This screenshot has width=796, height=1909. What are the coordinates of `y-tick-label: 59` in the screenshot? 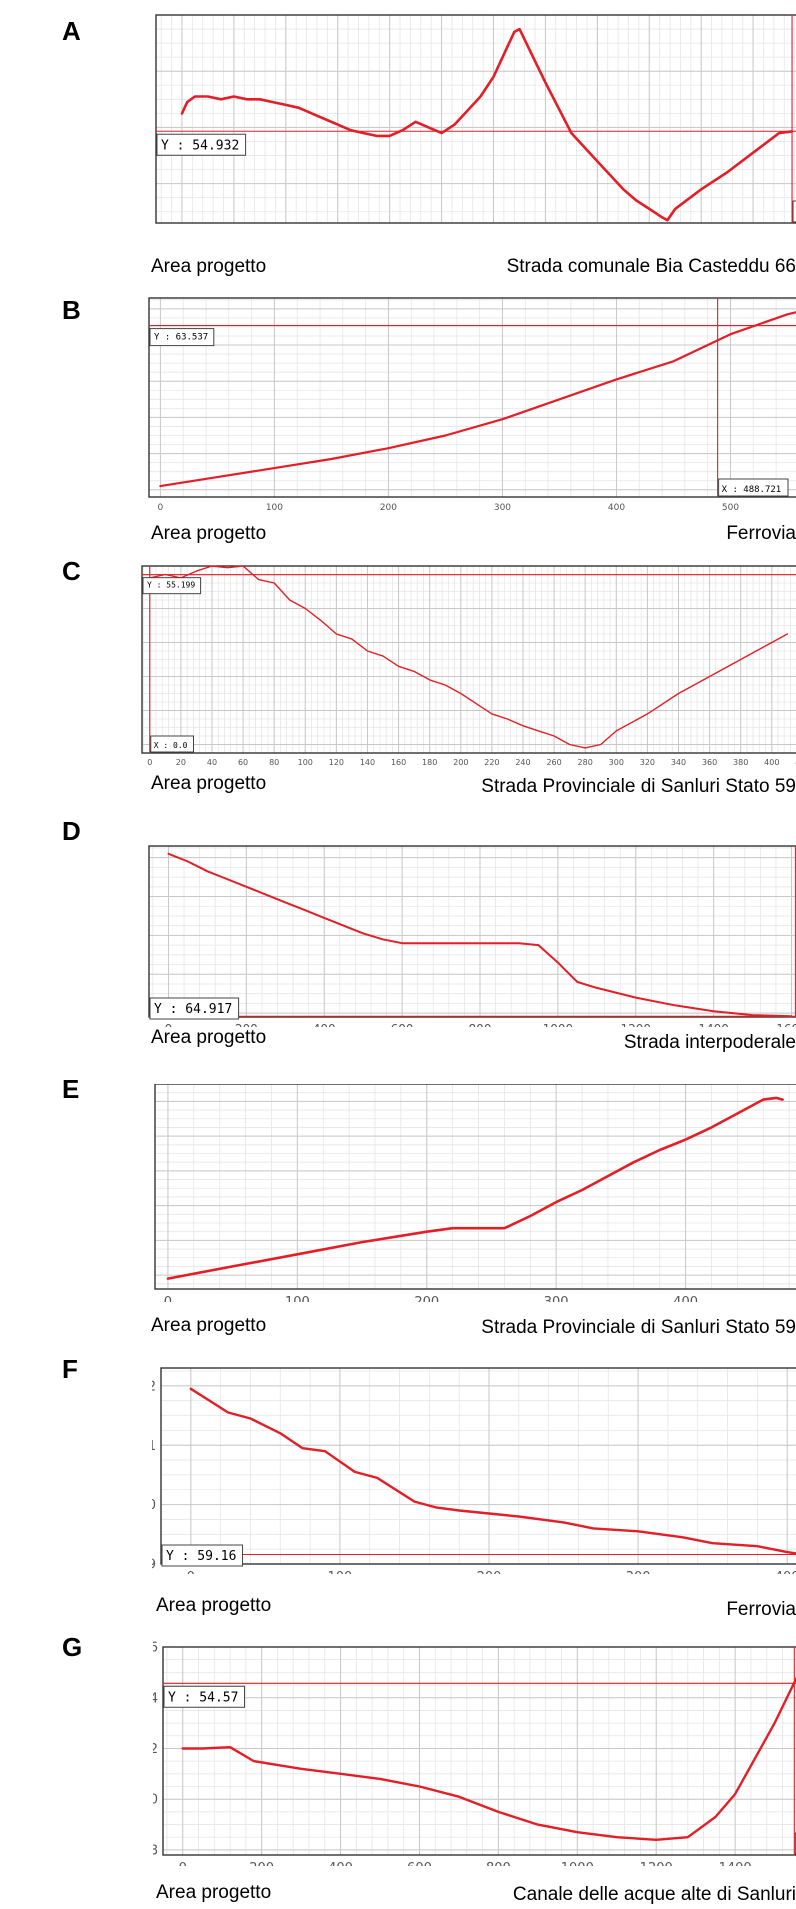 It's located at (154, 1565).